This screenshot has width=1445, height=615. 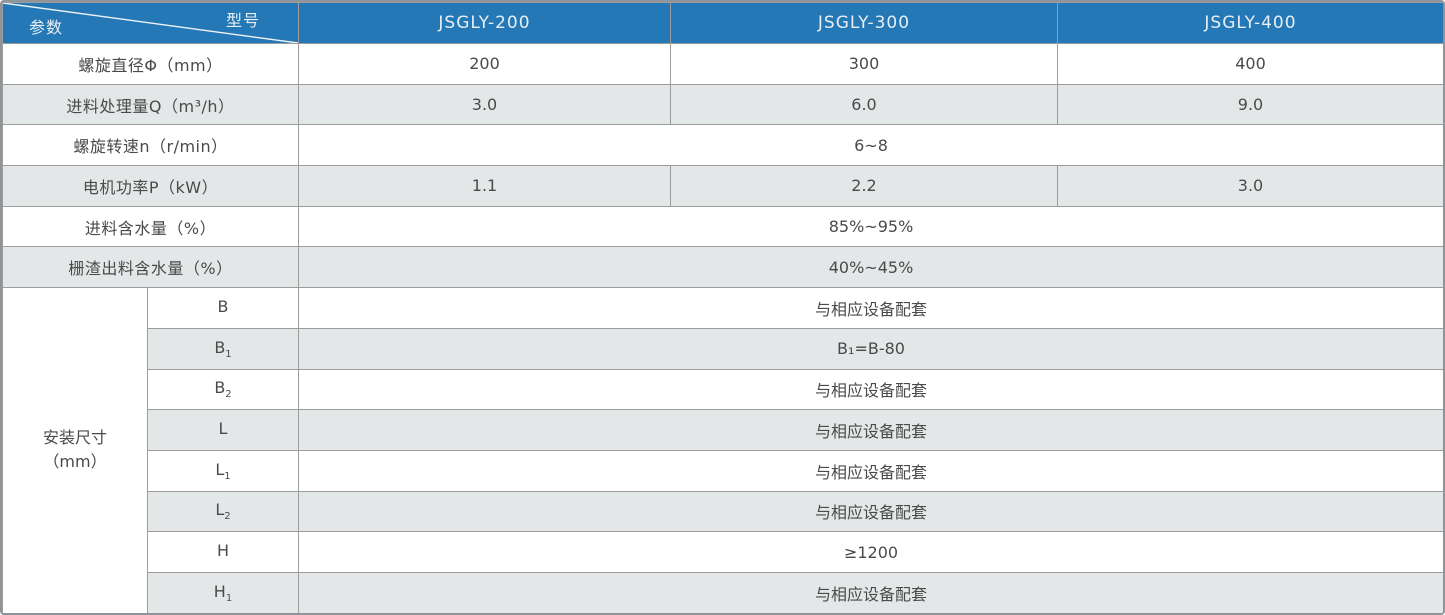 What do you see at coordinates (150, 104) in the screenshot?
I see `row-label: 进料处理量Q（m³/h）` at bounding box center [150, 104].